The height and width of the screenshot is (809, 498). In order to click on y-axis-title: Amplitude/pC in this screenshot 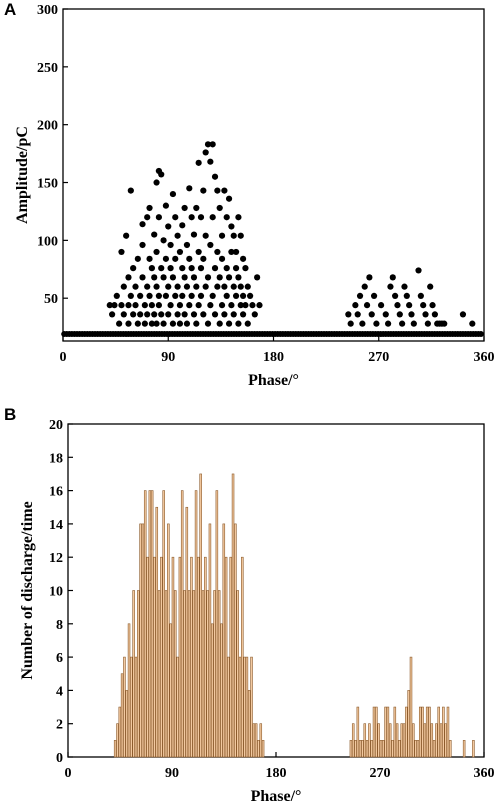, I will do `click(22, 175)`.